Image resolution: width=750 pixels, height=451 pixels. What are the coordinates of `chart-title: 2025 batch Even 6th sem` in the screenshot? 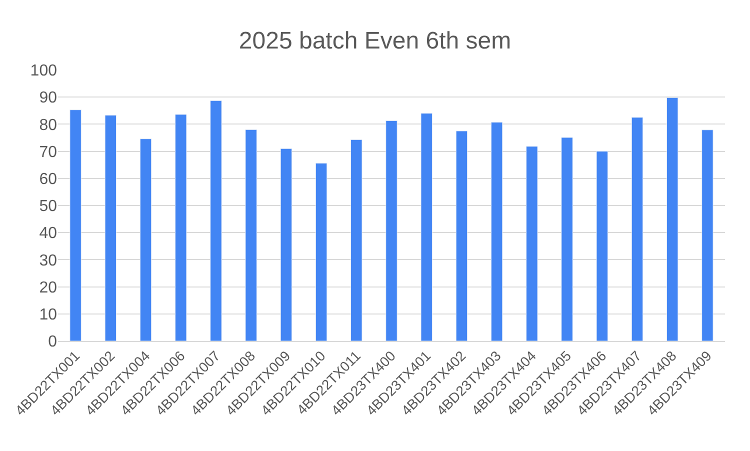 It's located at (375, 40).